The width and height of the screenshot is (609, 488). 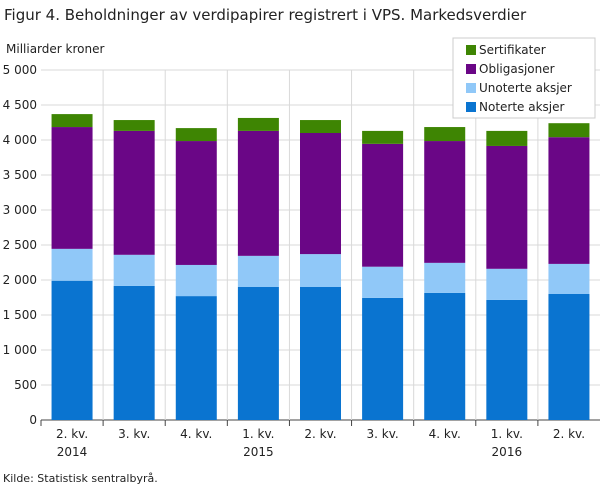 I want to click on y-tick-label: 3 500, so click(x=20, y=175).